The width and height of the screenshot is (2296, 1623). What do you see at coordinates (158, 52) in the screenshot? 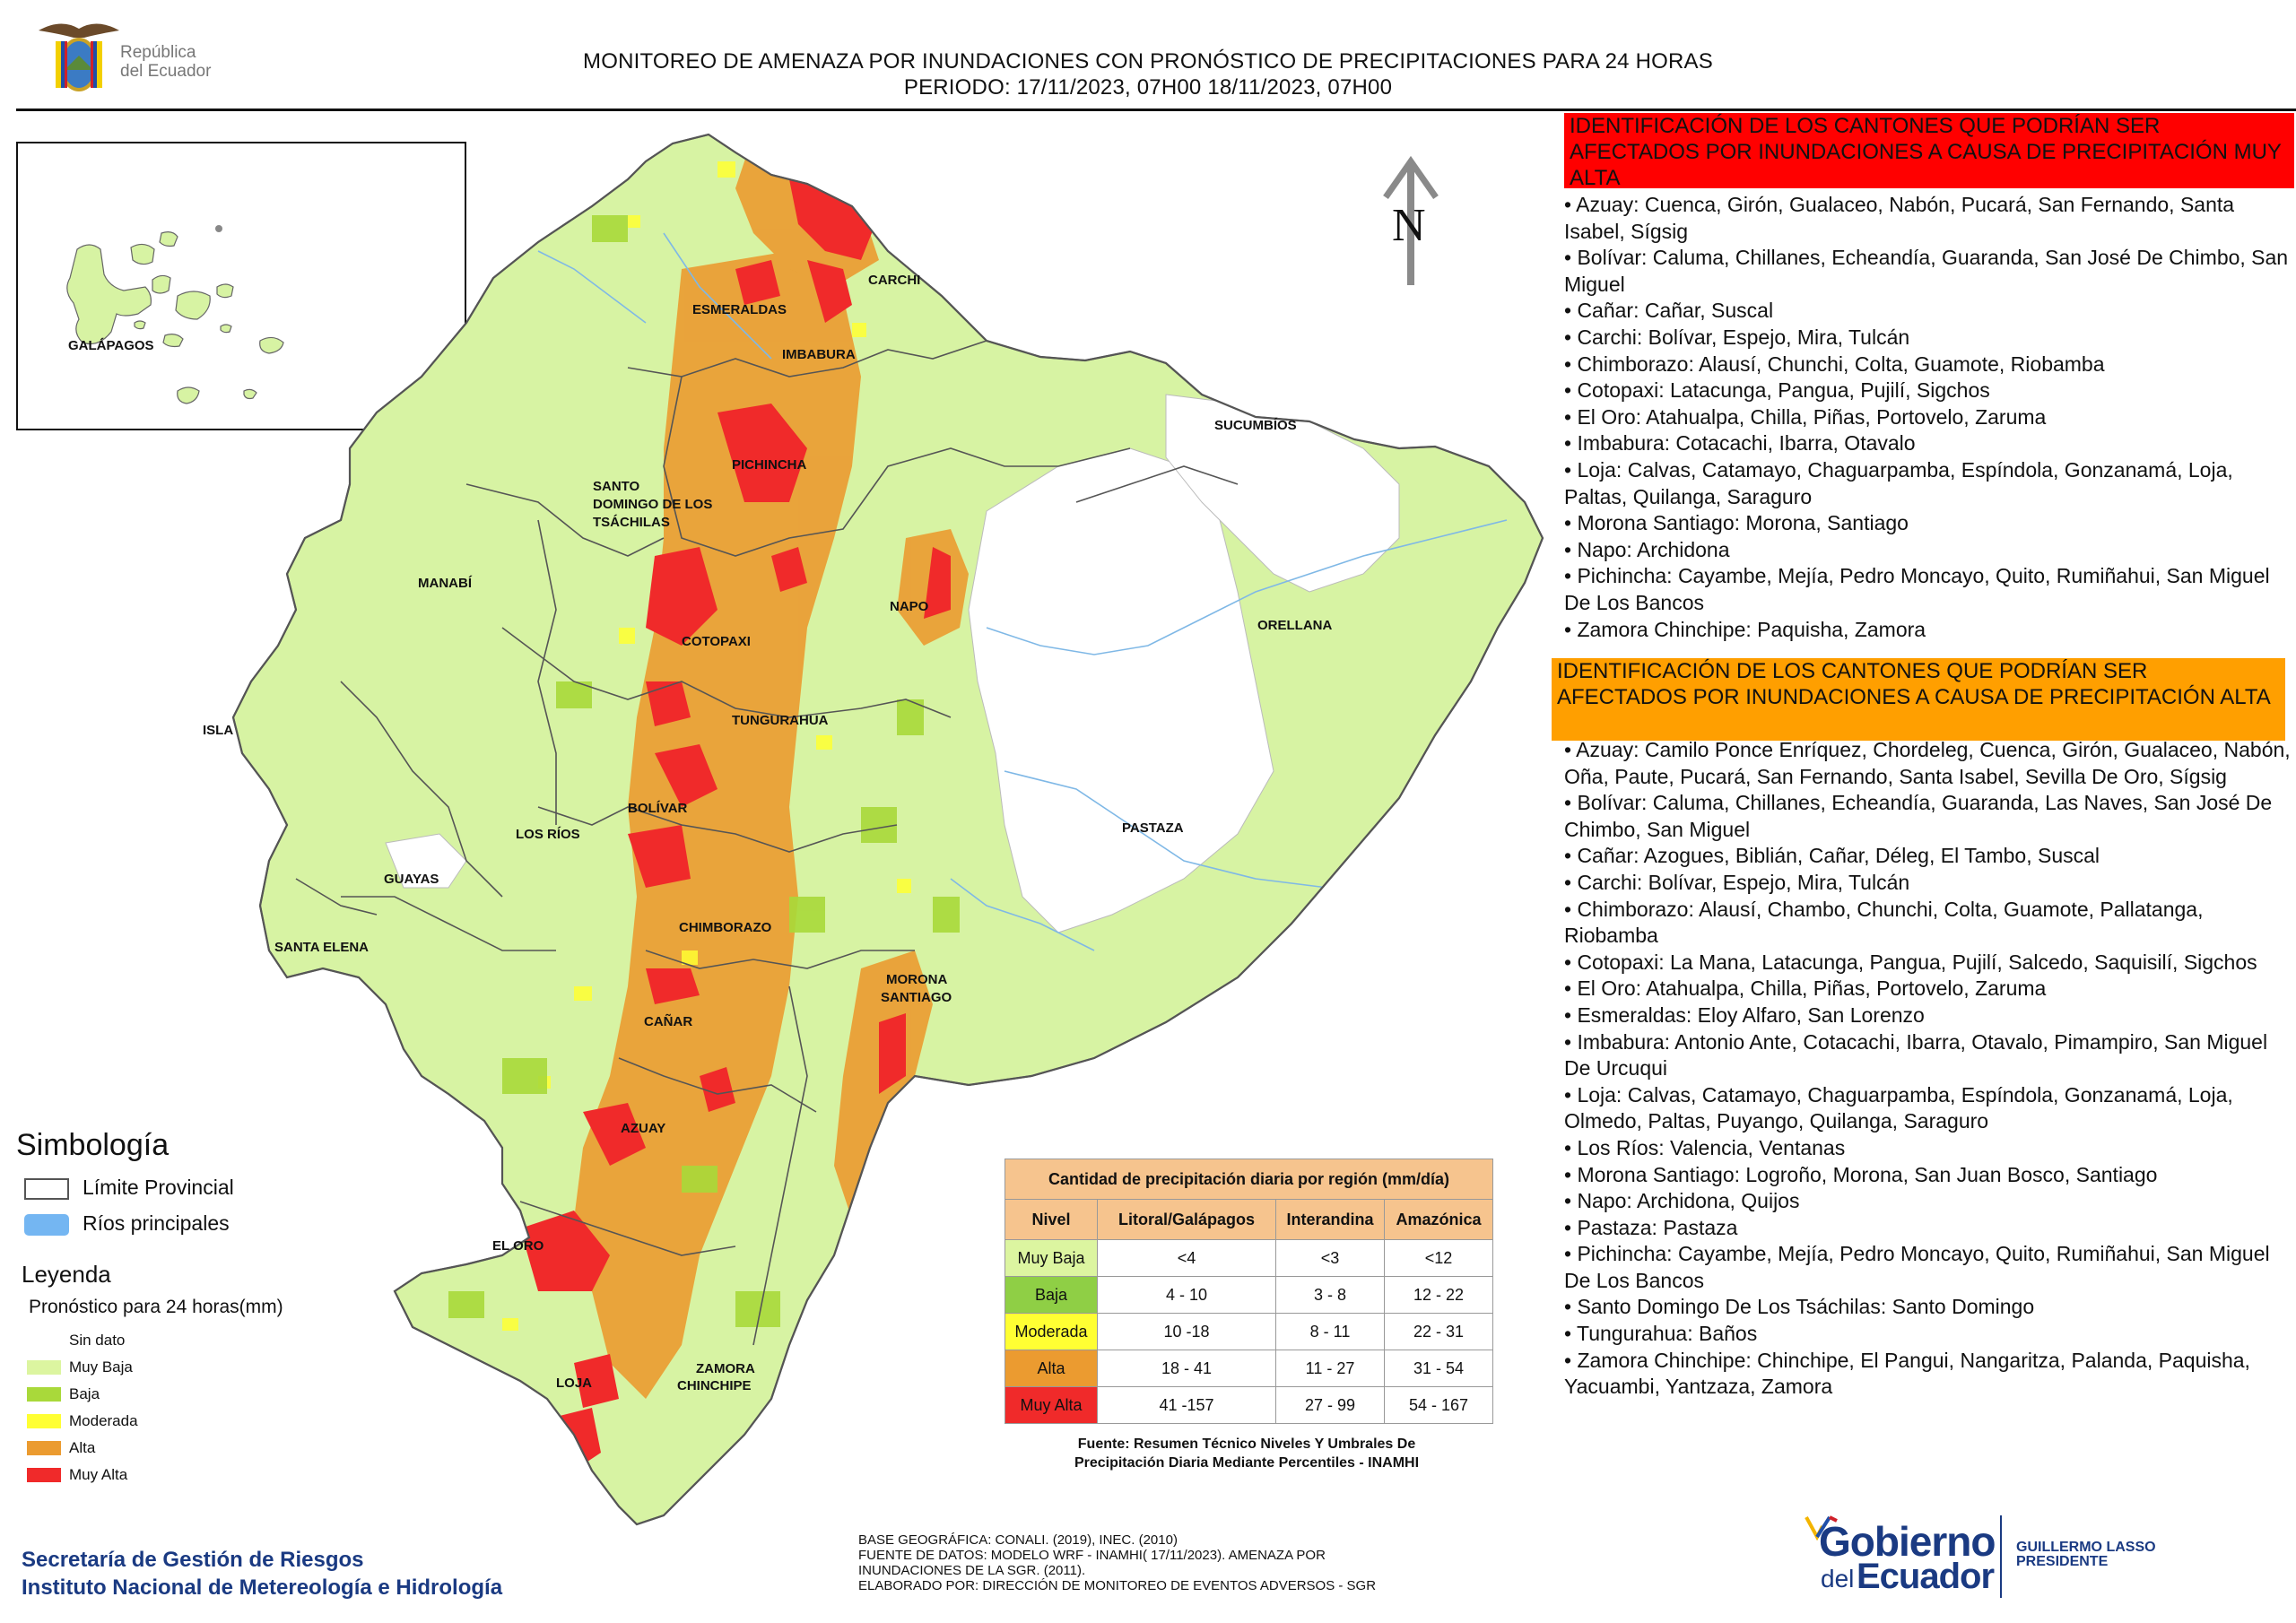
I see `logo-text-line1: República` at bounding box center [158, 52].